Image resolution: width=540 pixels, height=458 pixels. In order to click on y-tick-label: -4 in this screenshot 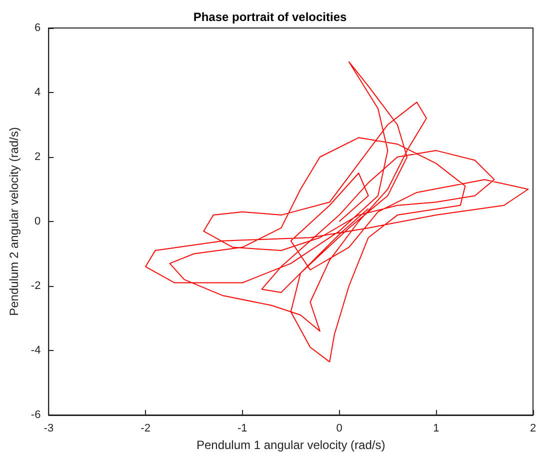, I will do `click(35, 350)`.